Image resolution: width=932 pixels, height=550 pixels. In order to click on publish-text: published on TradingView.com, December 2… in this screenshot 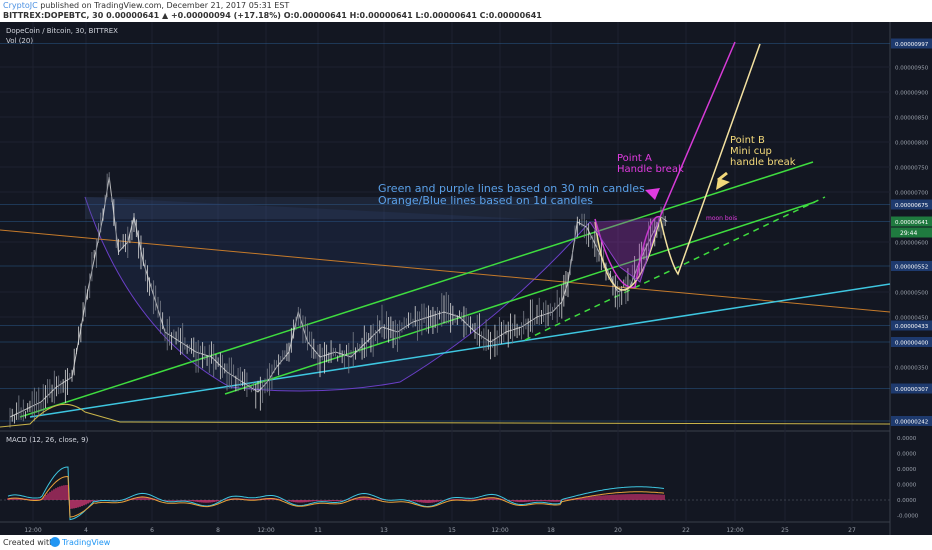, I will do `click(165, 5)`.